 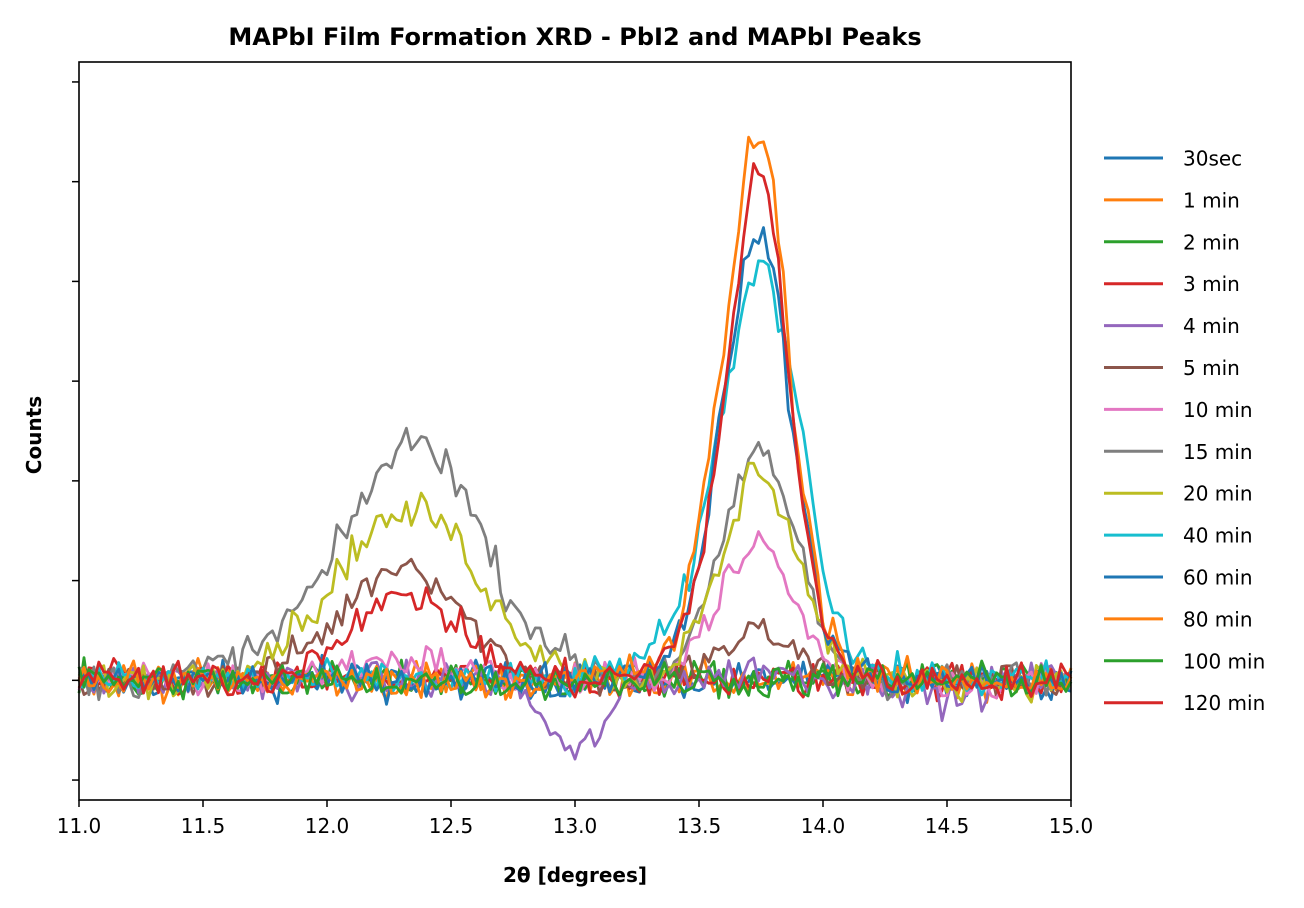 I want to click on y-axis-label: Counts, so click(x=34, y=435).